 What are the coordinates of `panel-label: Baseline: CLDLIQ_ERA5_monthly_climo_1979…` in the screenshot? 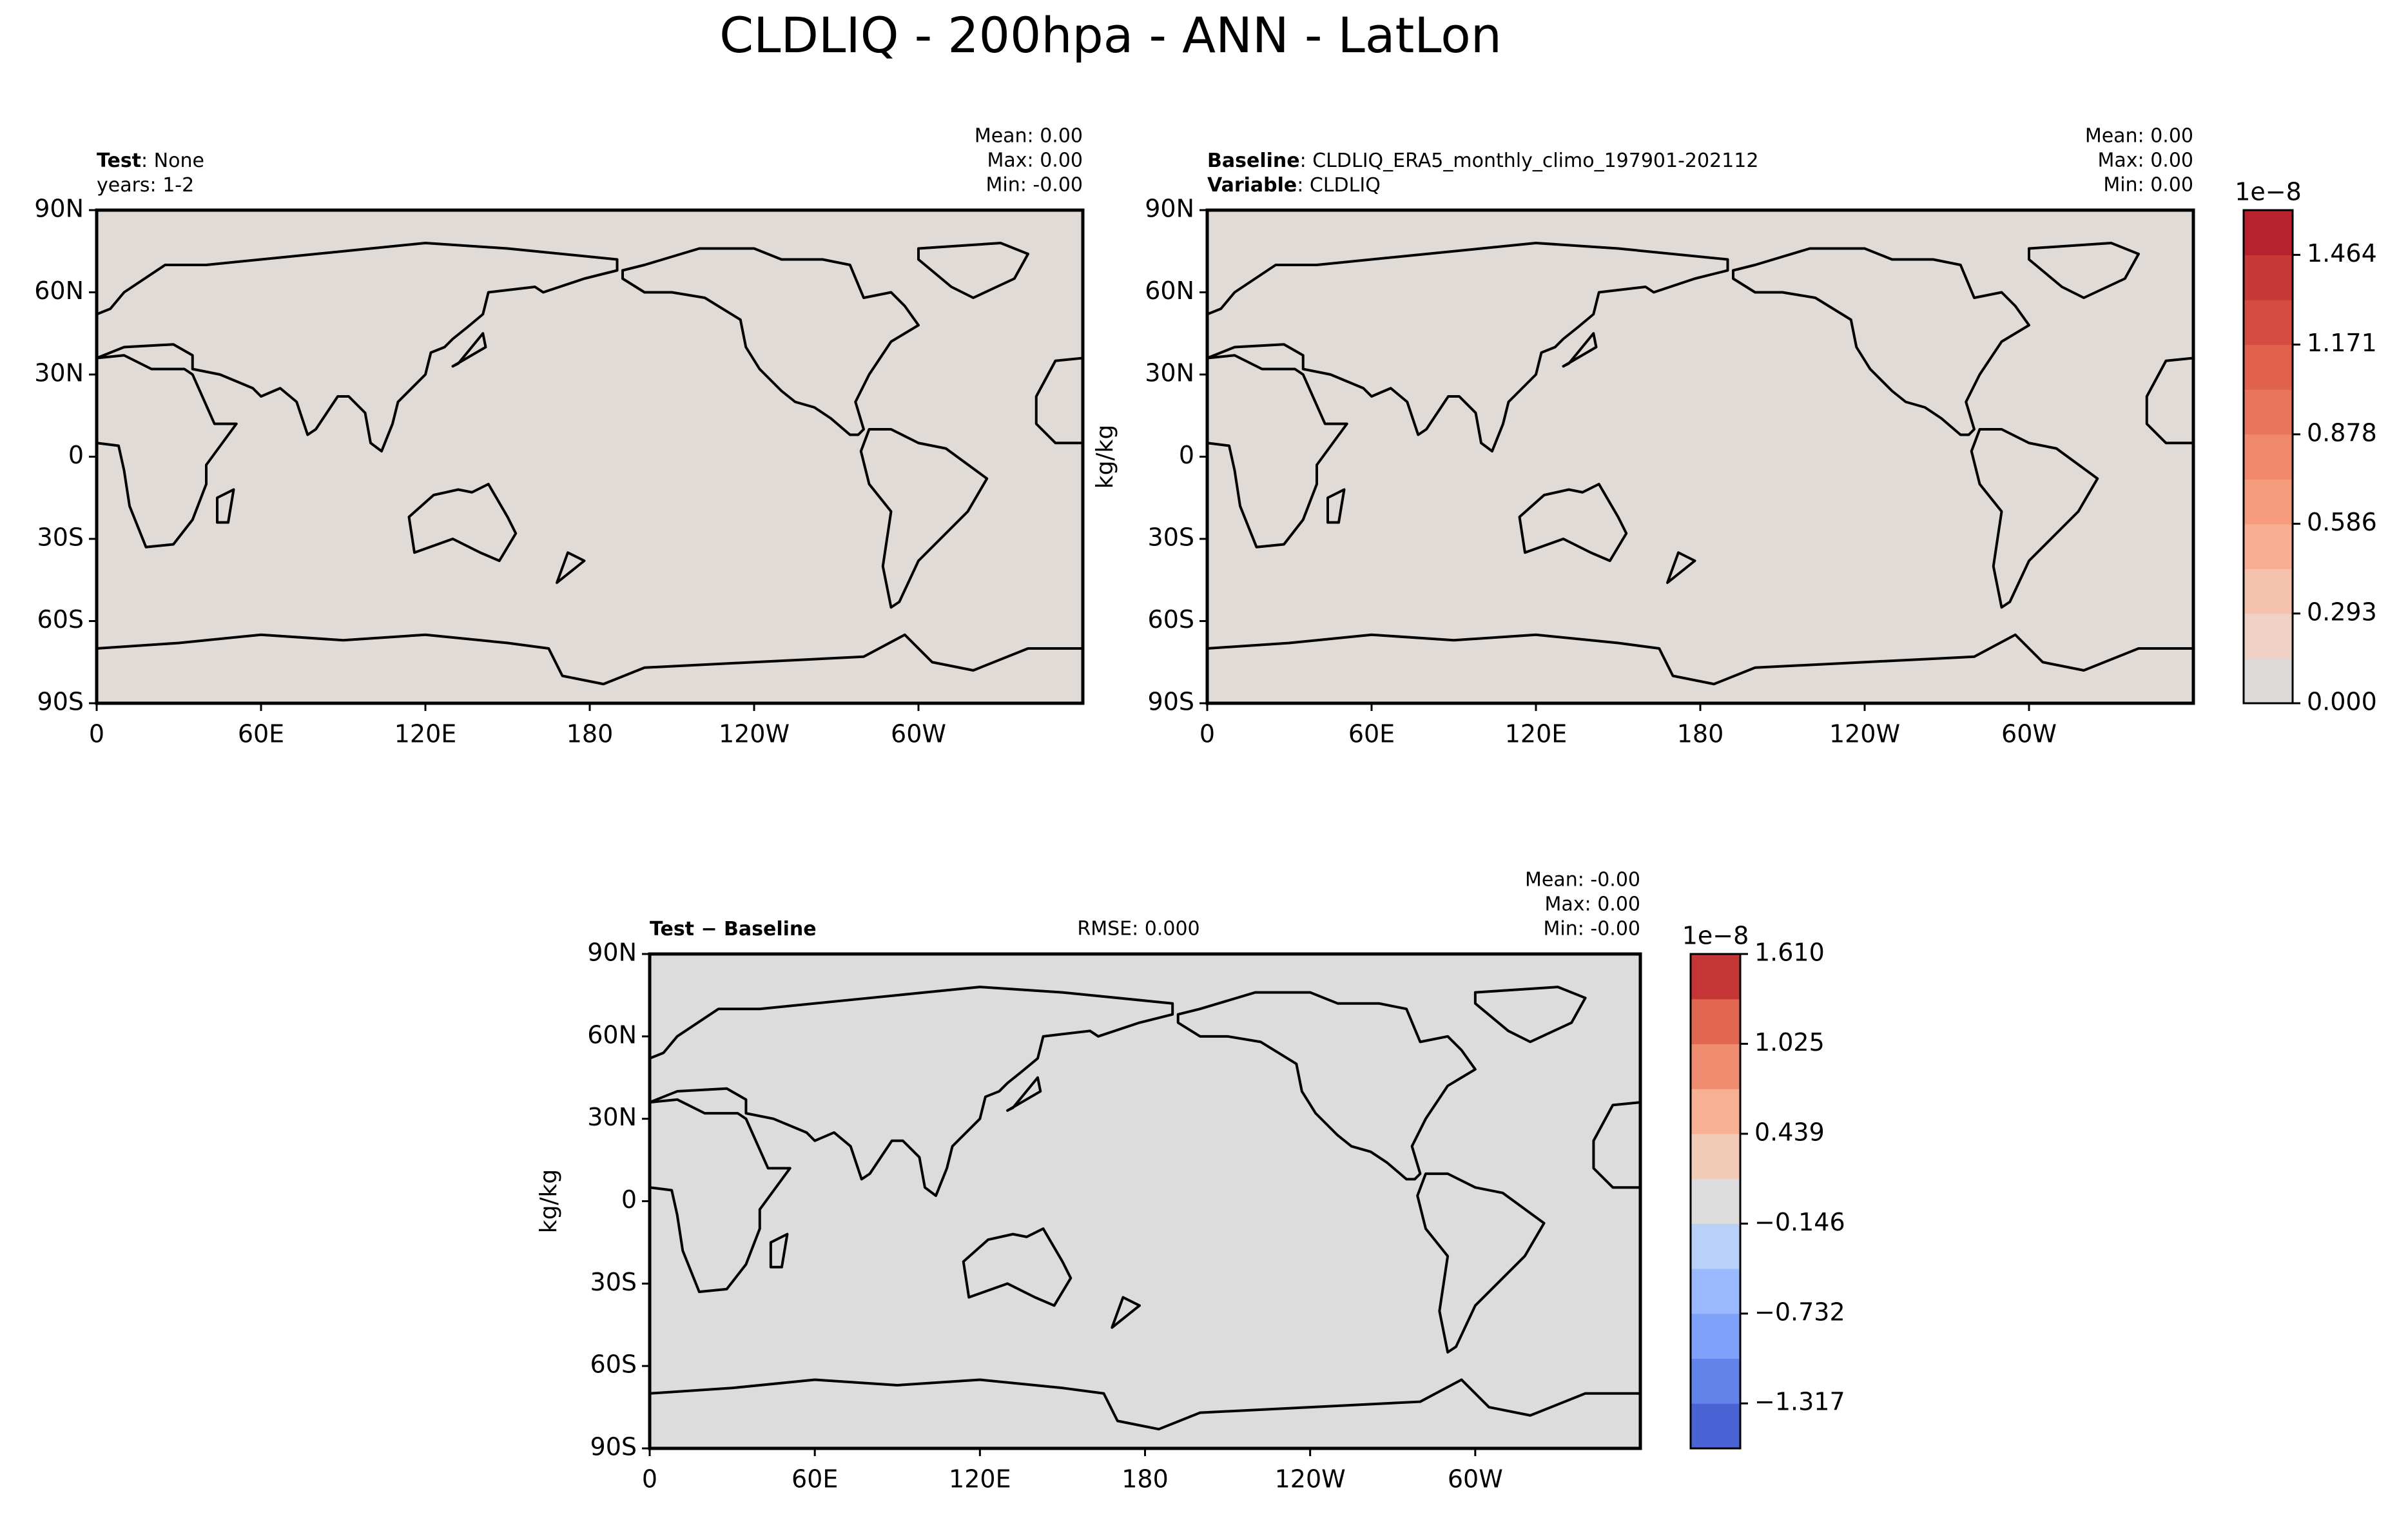 It's located at (1482, 161).